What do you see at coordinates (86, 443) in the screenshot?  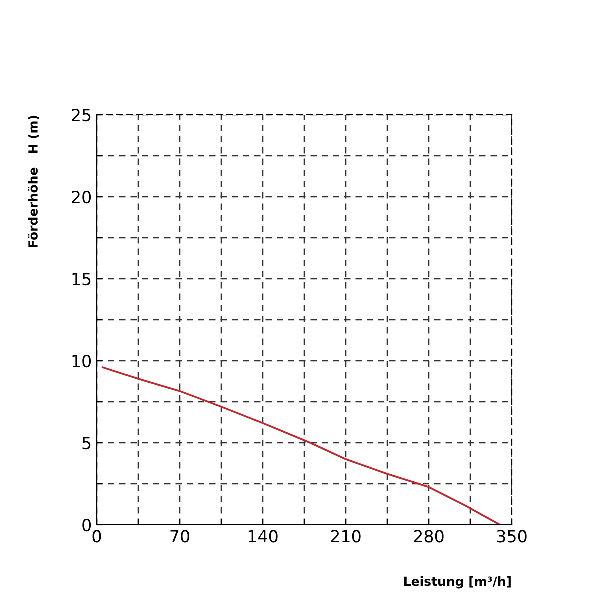 I see `y-tick-label: 5` at bounding box center [86, 443].